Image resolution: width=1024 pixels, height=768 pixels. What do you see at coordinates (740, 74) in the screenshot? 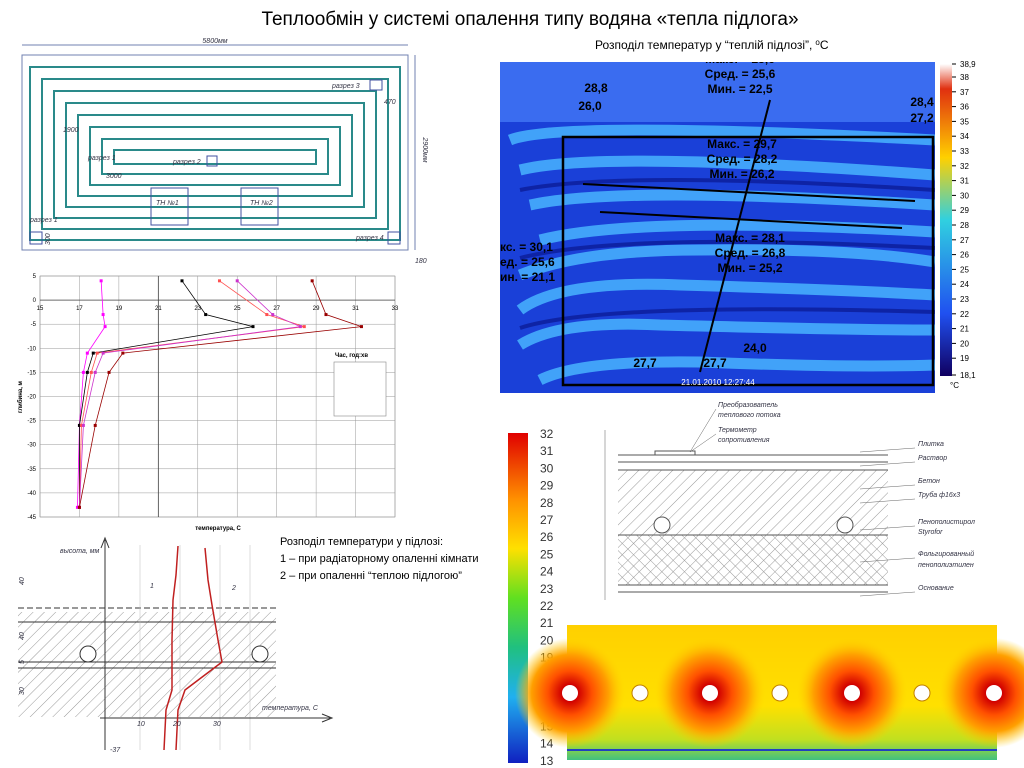
I see `thermal-stat: Сред. = 25,6` at bounding box center [740, 74].